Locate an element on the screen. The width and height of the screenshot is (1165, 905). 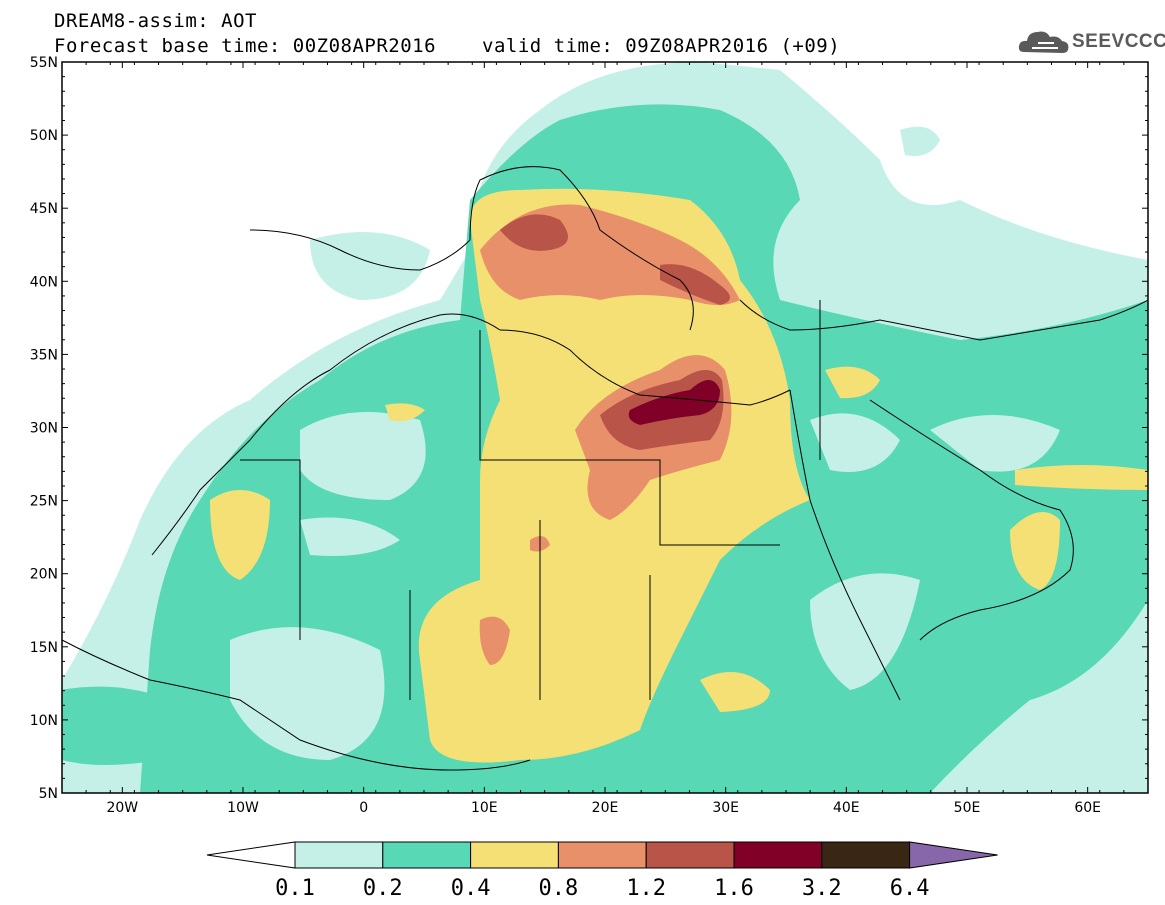
cloud-icon is located at coordinates (1043, 42).